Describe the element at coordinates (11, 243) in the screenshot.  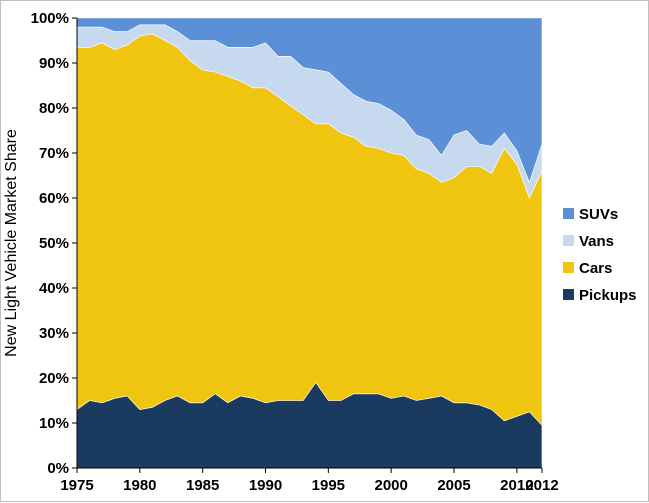
I see `y-axis-title: New Light Vehicle Market Share` at that location.